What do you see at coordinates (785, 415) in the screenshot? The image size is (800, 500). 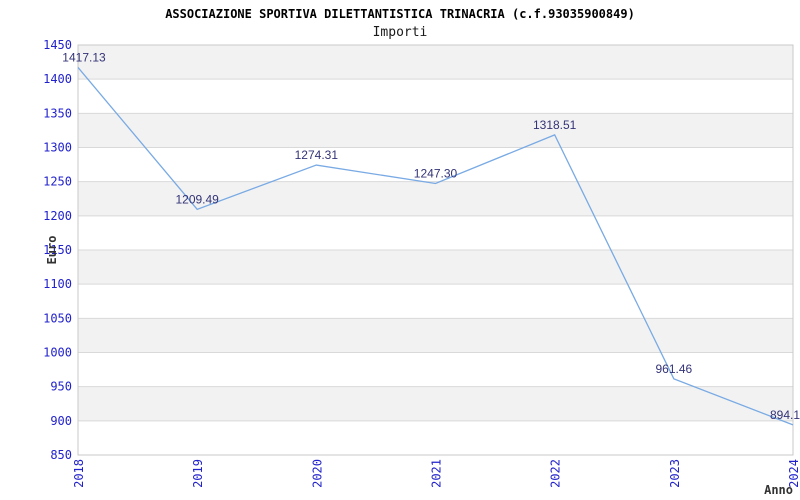 I see `point-label: 894.1` at bounding box center [785, 415].